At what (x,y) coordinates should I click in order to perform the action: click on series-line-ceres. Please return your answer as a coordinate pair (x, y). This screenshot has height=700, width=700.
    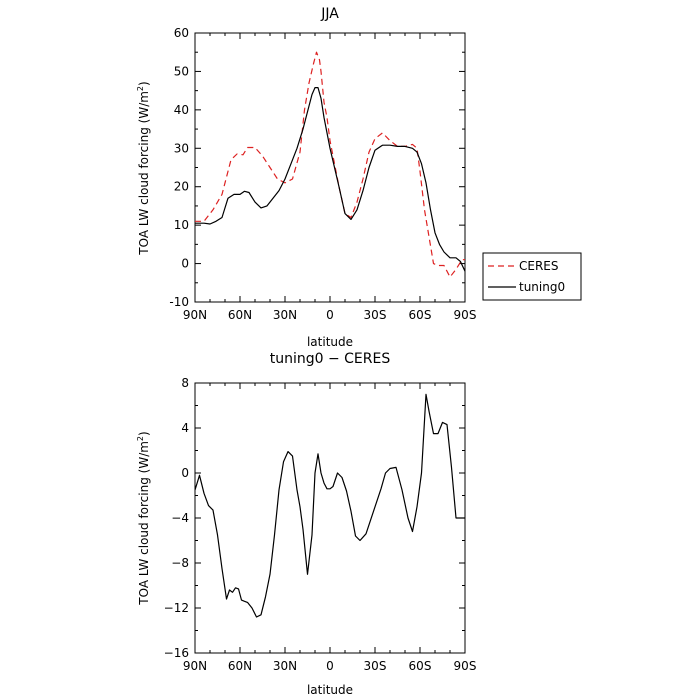
    Looking at the image, I should click on (330, 164).